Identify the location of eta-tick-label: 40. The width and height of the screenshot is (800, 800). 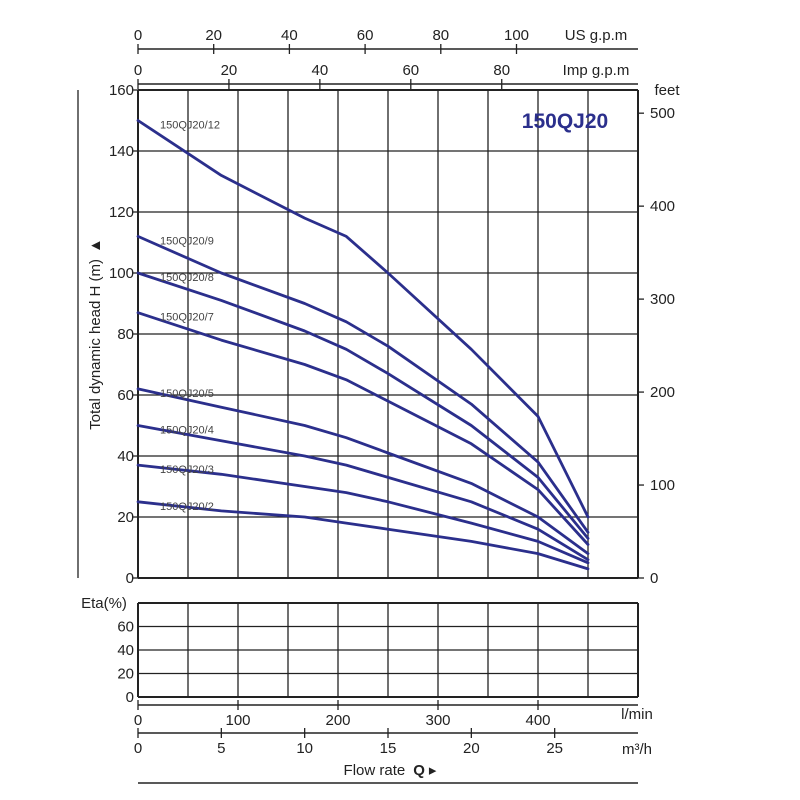
(125, 650).